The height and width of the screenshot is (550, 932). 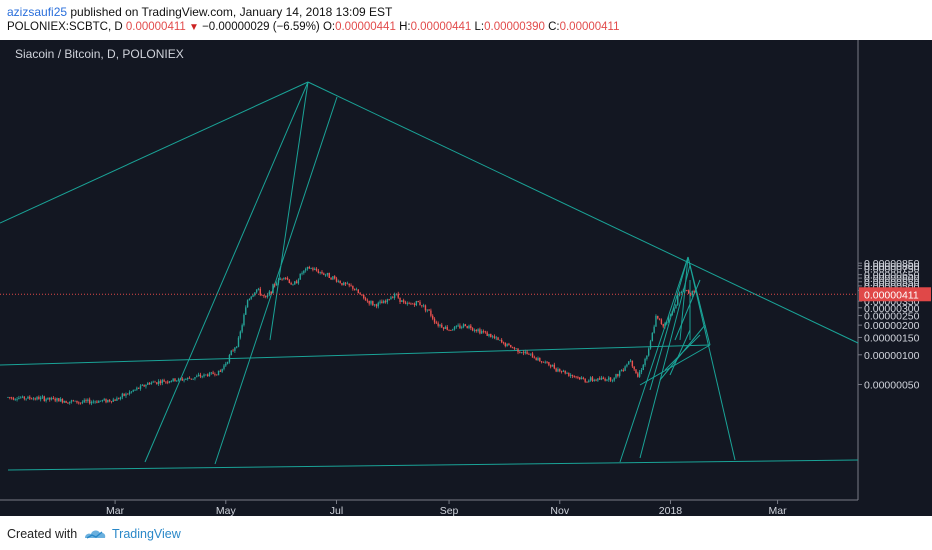 I want to click on close-value: 0.00000411, so click(x=589, y=27).